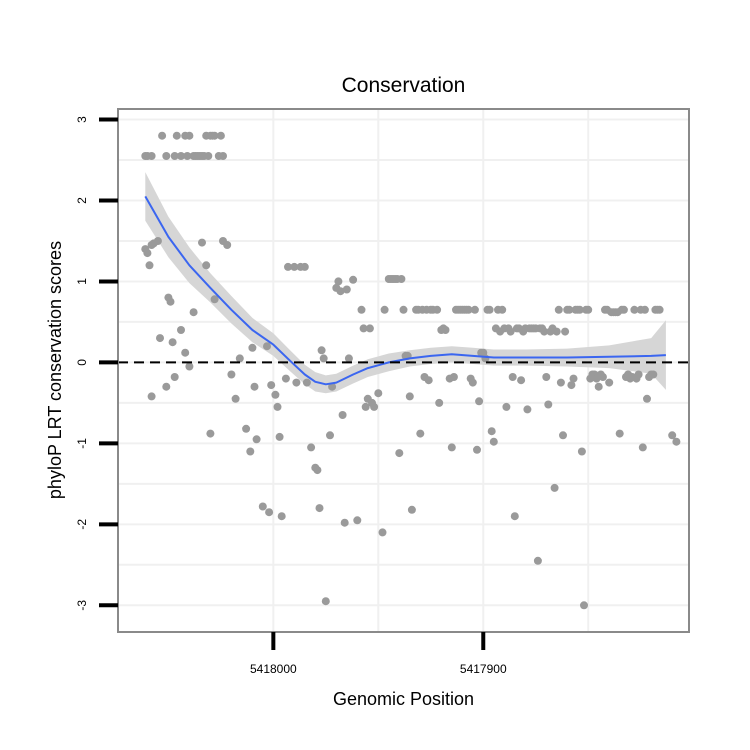 Image resolution: width=750 pixels, height=750 pixels. What do you see at coordinates (404, 85) in the screenshot?
I see `chart-title: Conservation` at bounding box center [404, 85].